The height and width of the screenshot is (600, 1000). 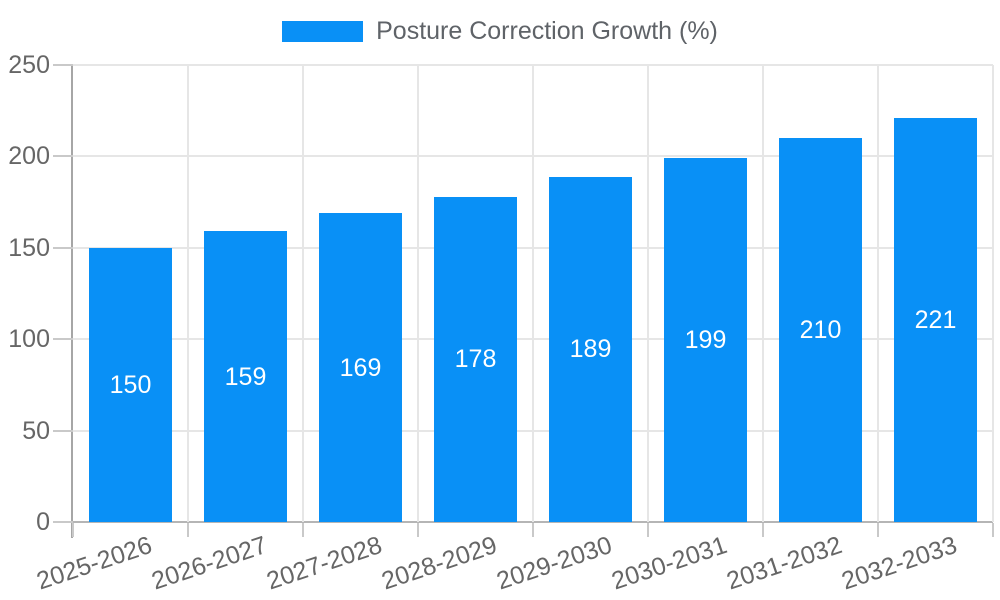 What do you see at coordinates (209, 563) in the screenshot?
I see `x-axis-category-label: 2026-2027` at bounding box center [209, 563].